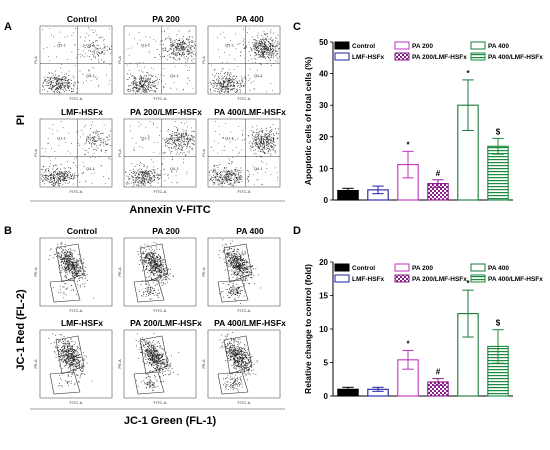 This screenshot has width=550, height=450. Describe the element at coordinates (323, 42) in the screenshot. I see `y-tick-label: 50` at that location.